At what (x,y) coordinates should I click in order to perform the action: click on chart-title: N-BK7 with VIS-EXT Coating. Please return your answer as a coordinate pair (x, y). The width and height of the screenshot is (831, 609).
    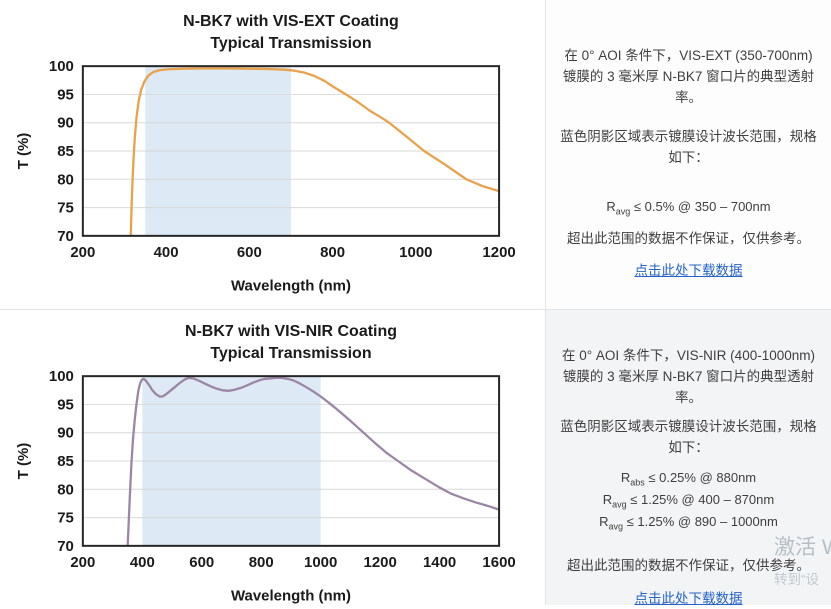
    Looking at the image, I should click on (291, 21).